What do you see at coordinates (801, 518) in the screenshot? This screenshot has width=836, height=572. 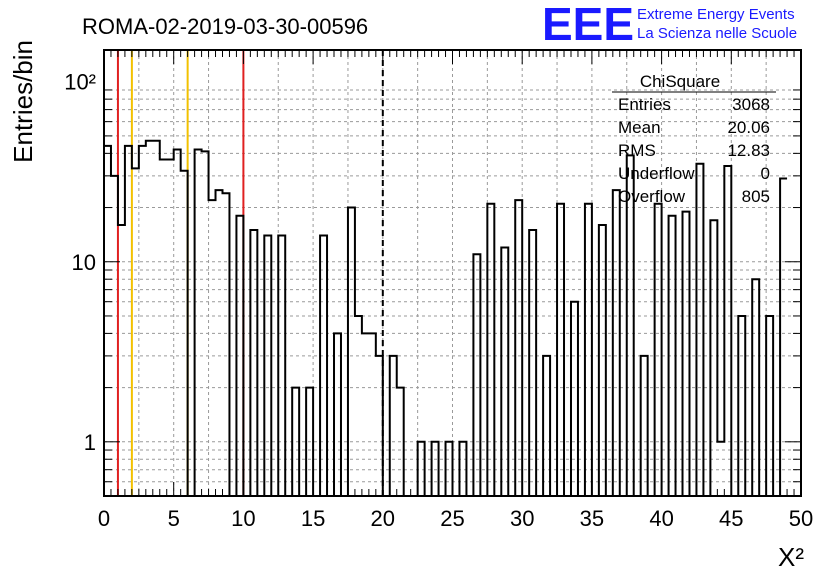 I see `x-tick-label: 50` at bounding box center [801, 518].